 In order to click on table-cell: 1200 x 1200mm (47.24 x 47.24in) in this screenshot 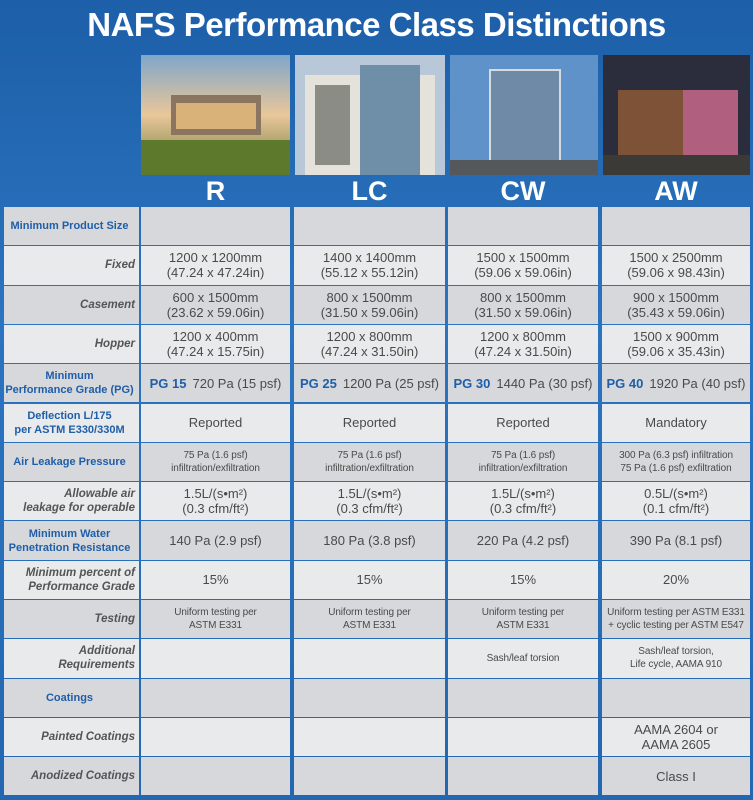, I will do `click(215, 265)`.